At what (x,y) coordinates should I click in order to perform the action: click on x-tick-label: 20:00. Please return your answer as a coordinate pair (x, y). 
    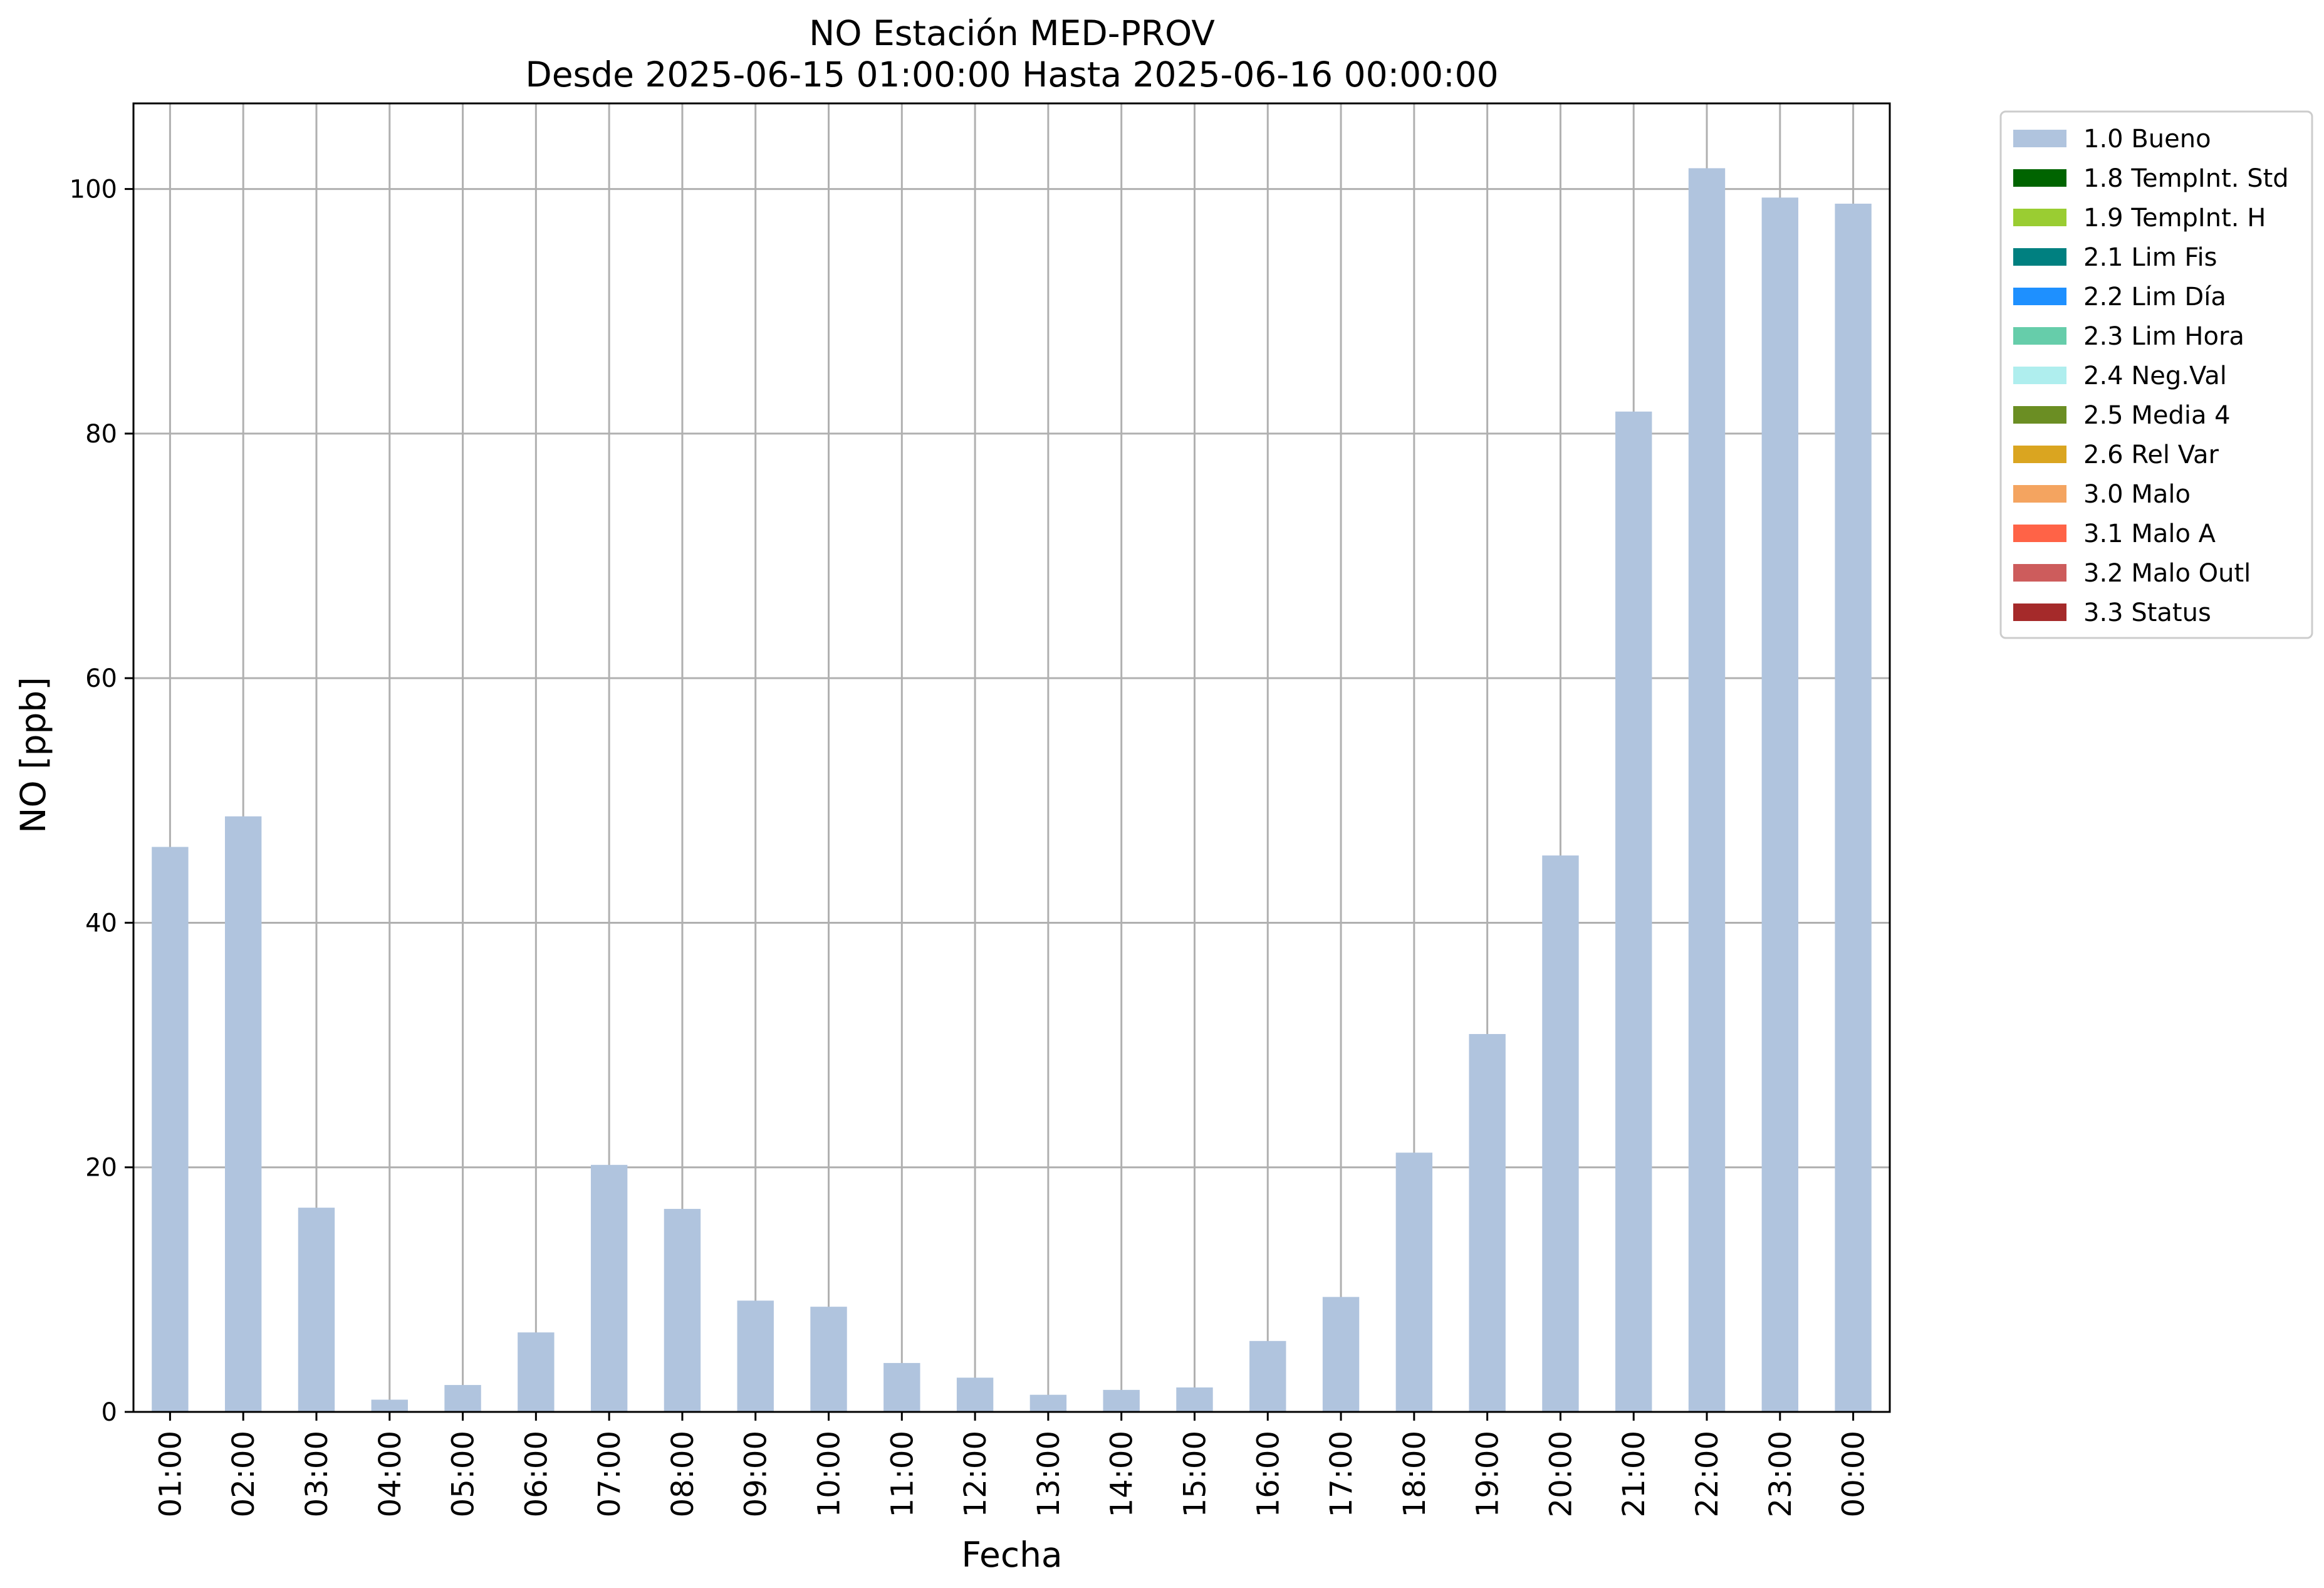
    Looking at the image, I should click on (1560, 1474).